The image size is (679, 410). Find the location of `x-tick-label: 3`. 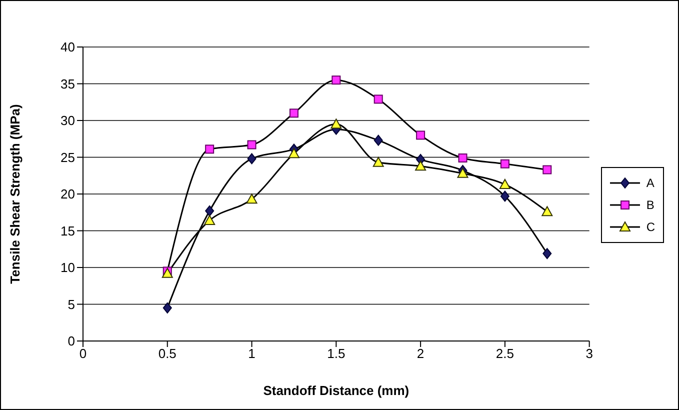

x-tick-label: 3 is located at coordinates (589, 354).